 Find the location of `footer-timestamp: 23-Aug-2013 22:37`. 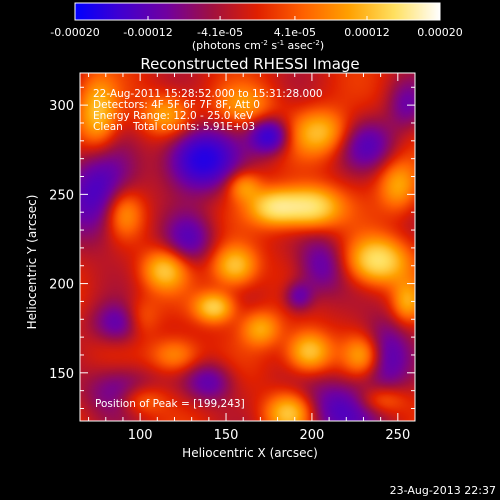

footer-timestamp: 23-Aug-2013 22:37 is located at coordinates (443, 490).